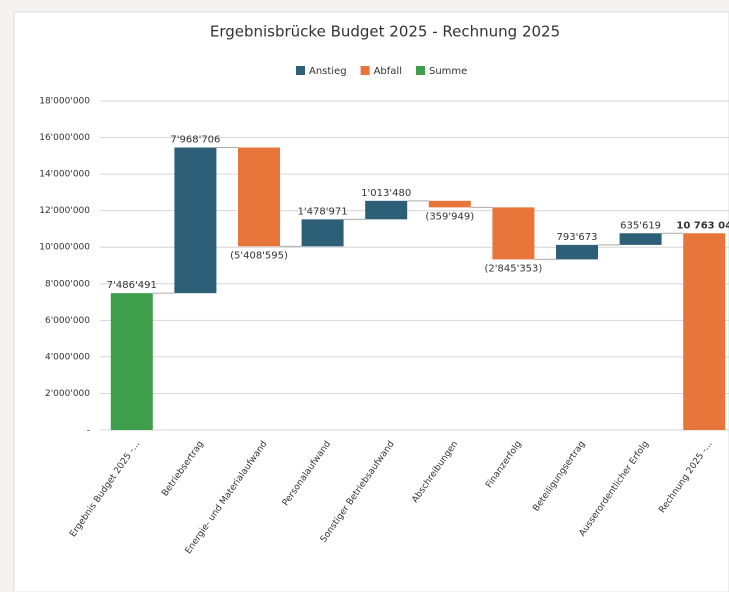 Image resolution: width=729 pixels, height=592 pixels. What do you see at coordinates (132, 285) in the screenshot?
I see `value-label: 7'486'491` at bounding box center [132, 285].